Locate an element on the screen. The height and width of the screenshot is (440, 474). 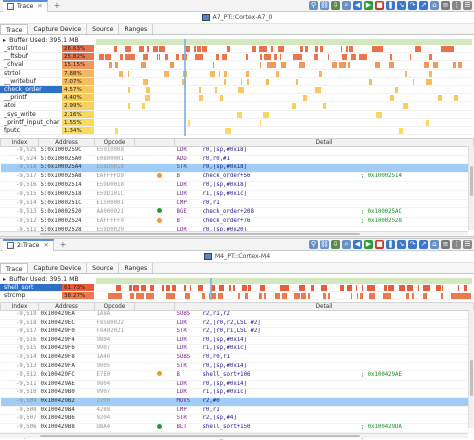
table-row: -9,508 0x100429B4 4288 CMP r0,r1 is located at coordinates (237, 411).